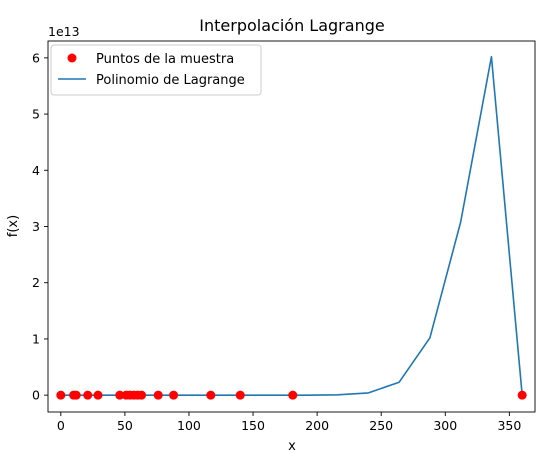 The width and height of the screenshot is (549, 463). What do you see at coordinates (36, 170) in the screenshot?
I see `y-tick-label: 4` at bounding box center [36, 170].